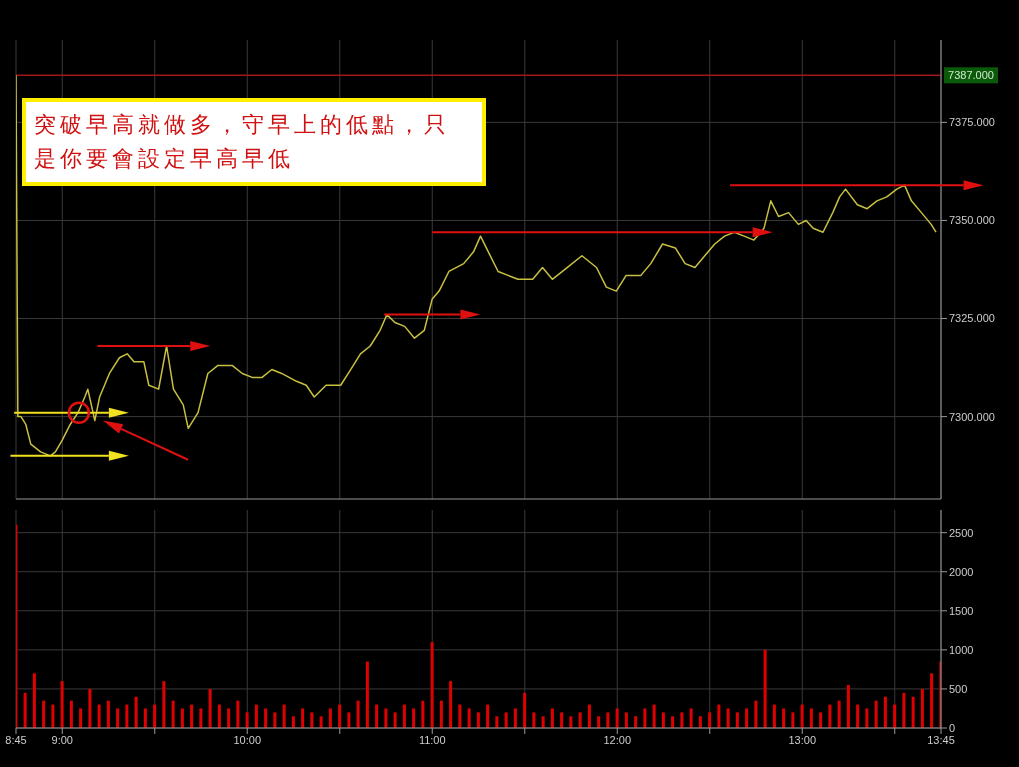 This screenshot has height=767, width=1019. Describe the element at coordinates (972, 122) in the screenshot. I see `y-tick-label: 7375.000` at that location.